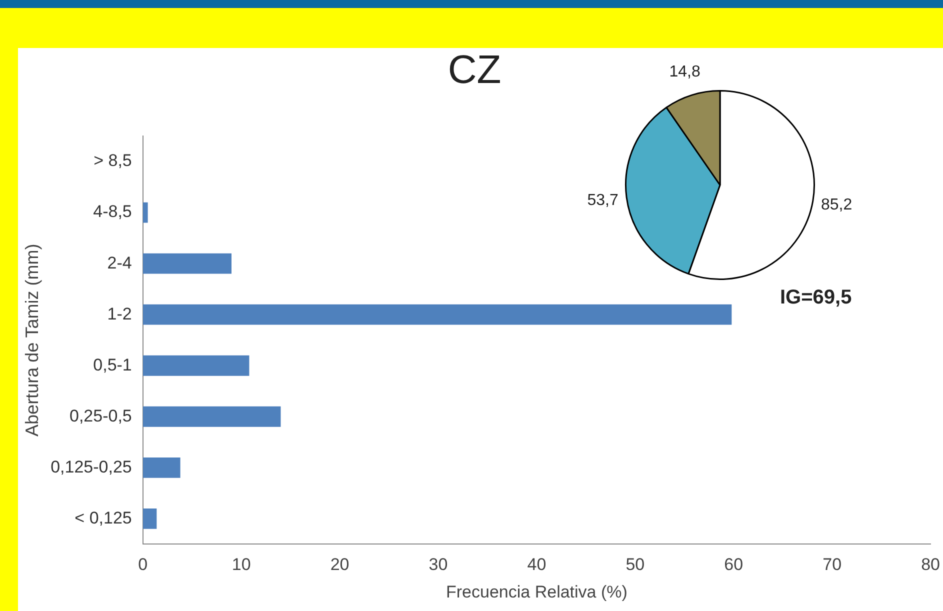  What do you see at coordinates (684, 72) in the screenshot?
I see `data-label: 14,8` at bounding box center [684, 72].